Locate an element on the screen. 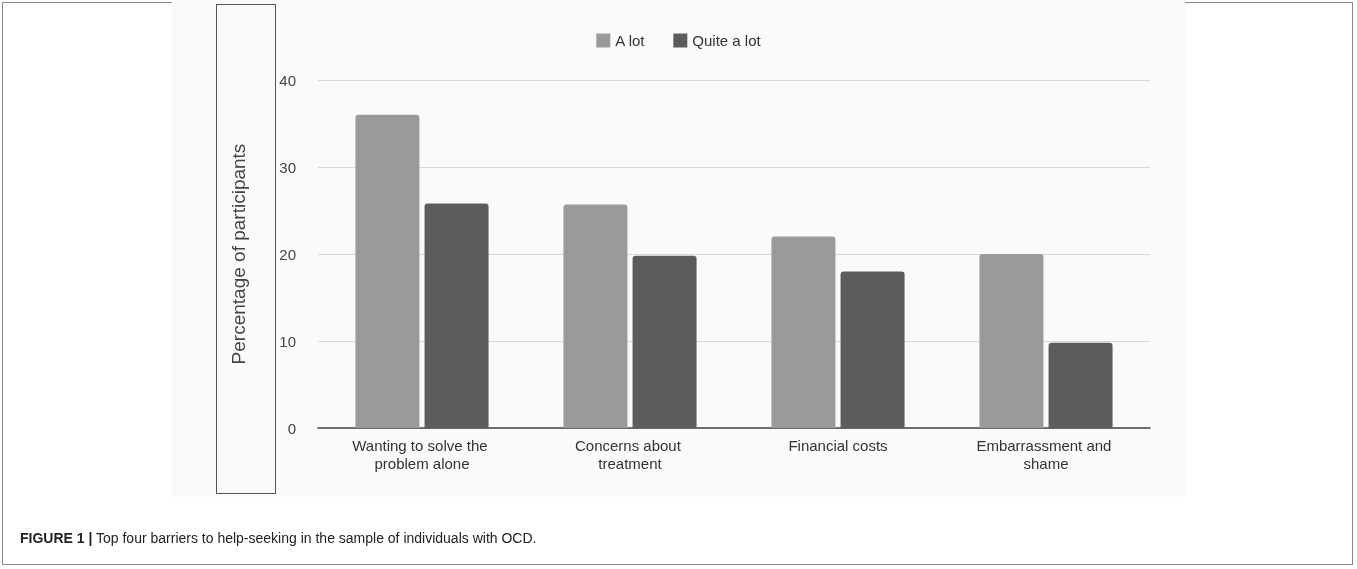  y-tick-label: 30 is located at coordinates (287, 167).